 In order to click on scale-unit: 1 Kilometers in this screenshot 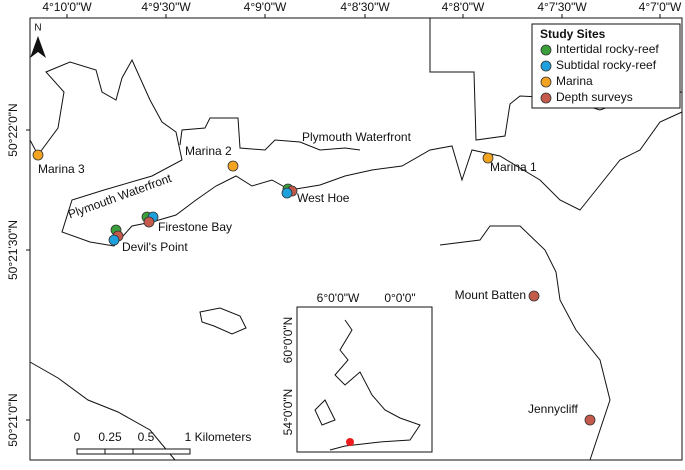, I will do `click(218, 437)`.